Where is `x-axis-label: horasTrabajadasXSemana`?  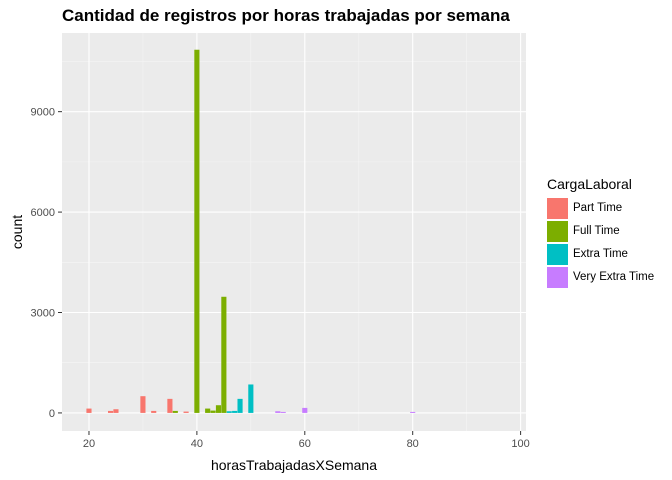 x-axis-label: horasTrabajadasXSemana is located at coordinates (294, 465).